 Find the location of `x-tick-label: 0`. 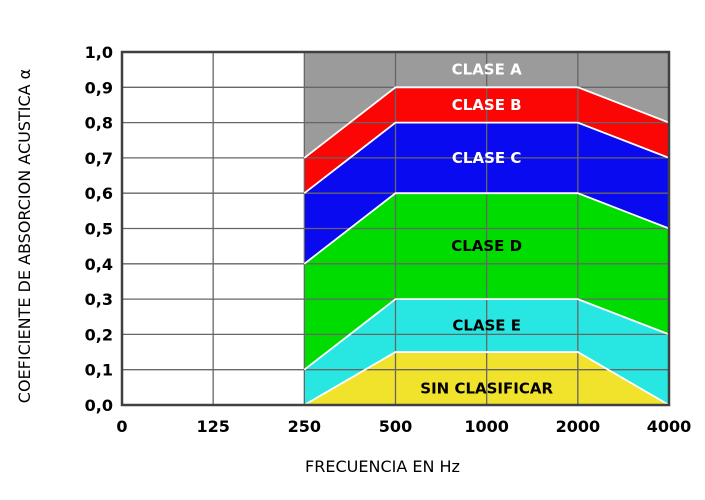

x-tick-label: 0 is located at coordinates (121, 426).